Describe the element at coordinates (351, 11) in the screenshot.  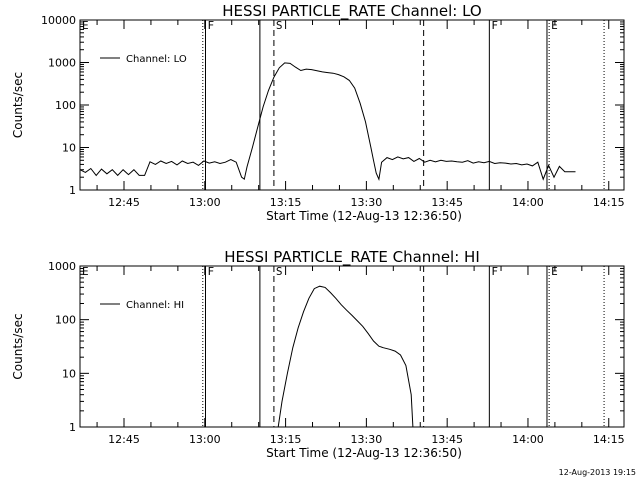
I see `chart-title: HESSI PARTICLE_RATE Channel: LO` at that location.